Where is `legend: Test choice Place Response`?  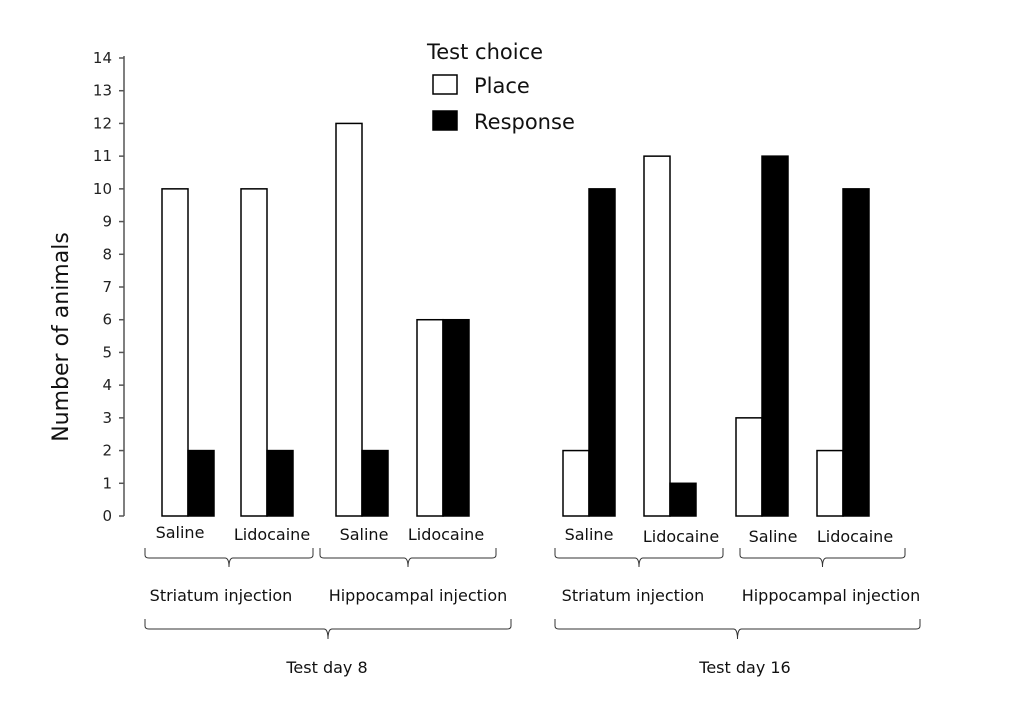 legend: Test choice Place Response is located at coordinates (500, 87).